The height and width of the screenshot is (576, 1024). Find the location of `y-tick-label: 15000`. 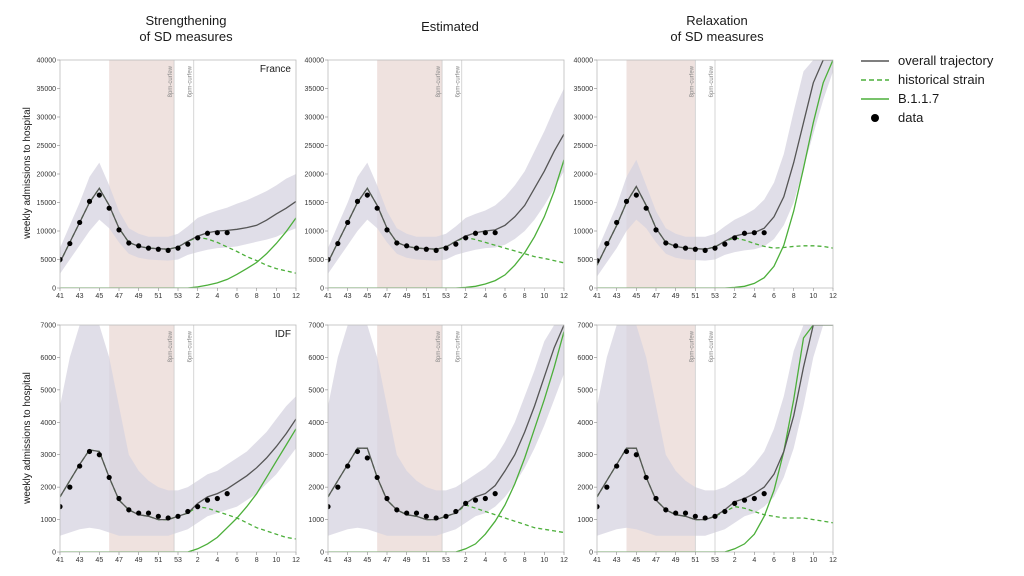

y-tick-label: 15000 is located at coordinates (584, 203).